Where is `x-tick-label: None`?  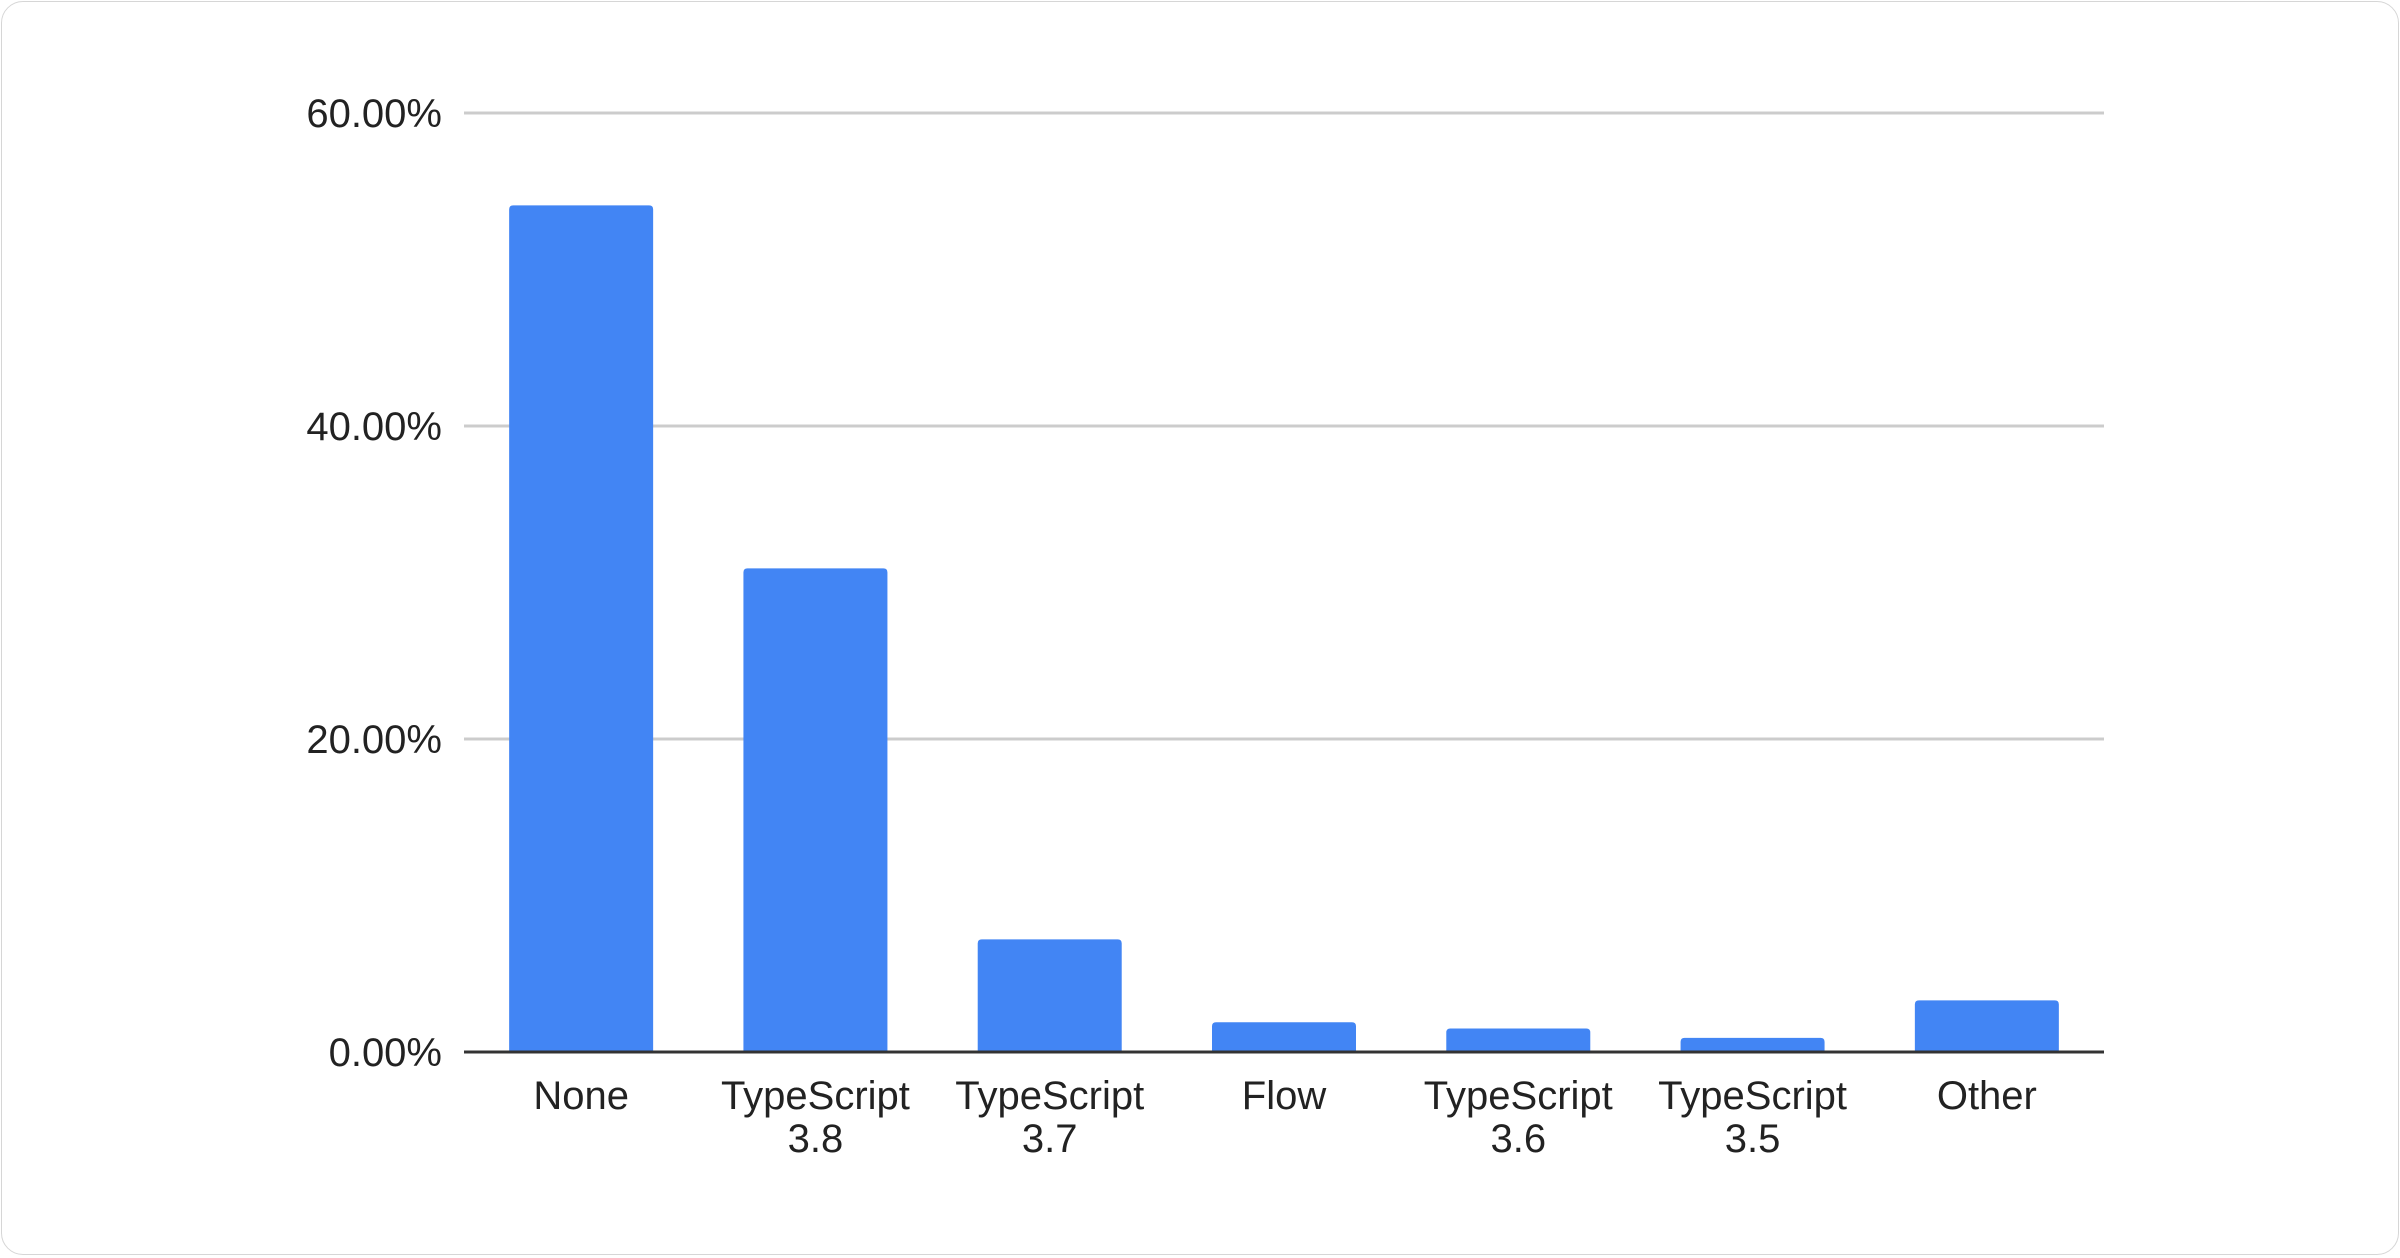
x-tick-label: None is located at coordinates (581, 1096).